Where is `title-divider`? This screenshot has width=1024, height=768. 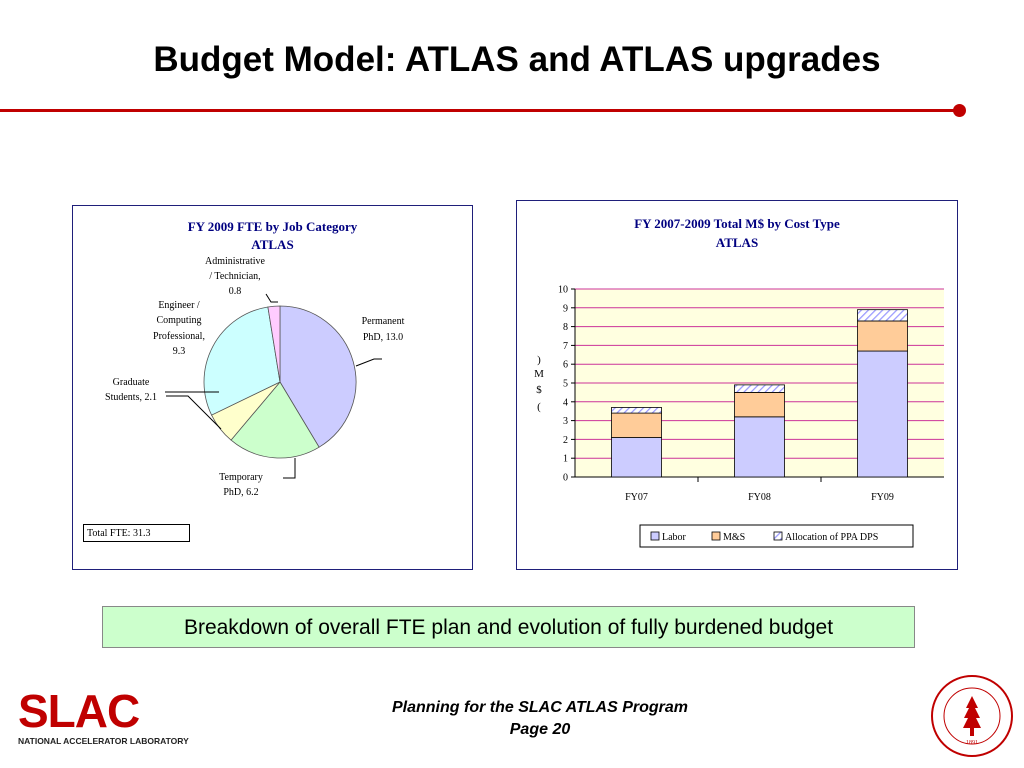
title-divider is located at coordinates (479, 110).